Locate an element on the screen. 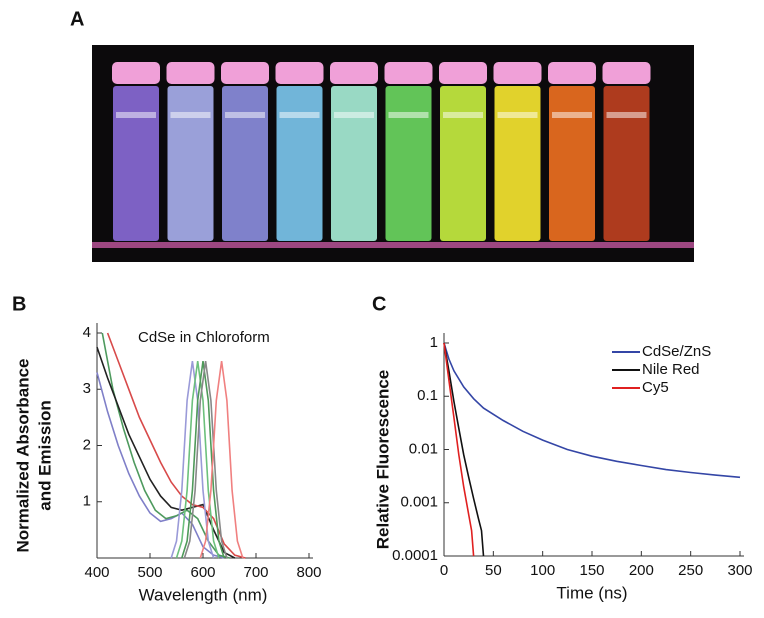 The image size is (764, 618). x-tick-label: 0 is located at coordinates (444, 570).